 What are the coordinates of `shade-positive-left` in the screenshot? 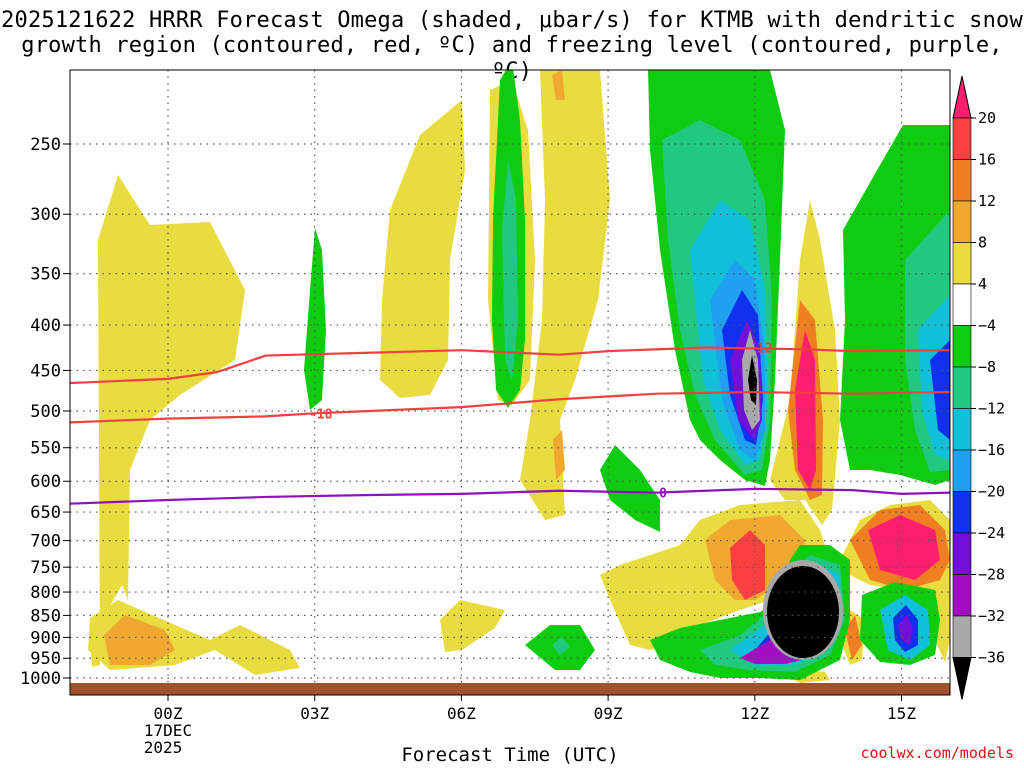 It's located at (167, 421).